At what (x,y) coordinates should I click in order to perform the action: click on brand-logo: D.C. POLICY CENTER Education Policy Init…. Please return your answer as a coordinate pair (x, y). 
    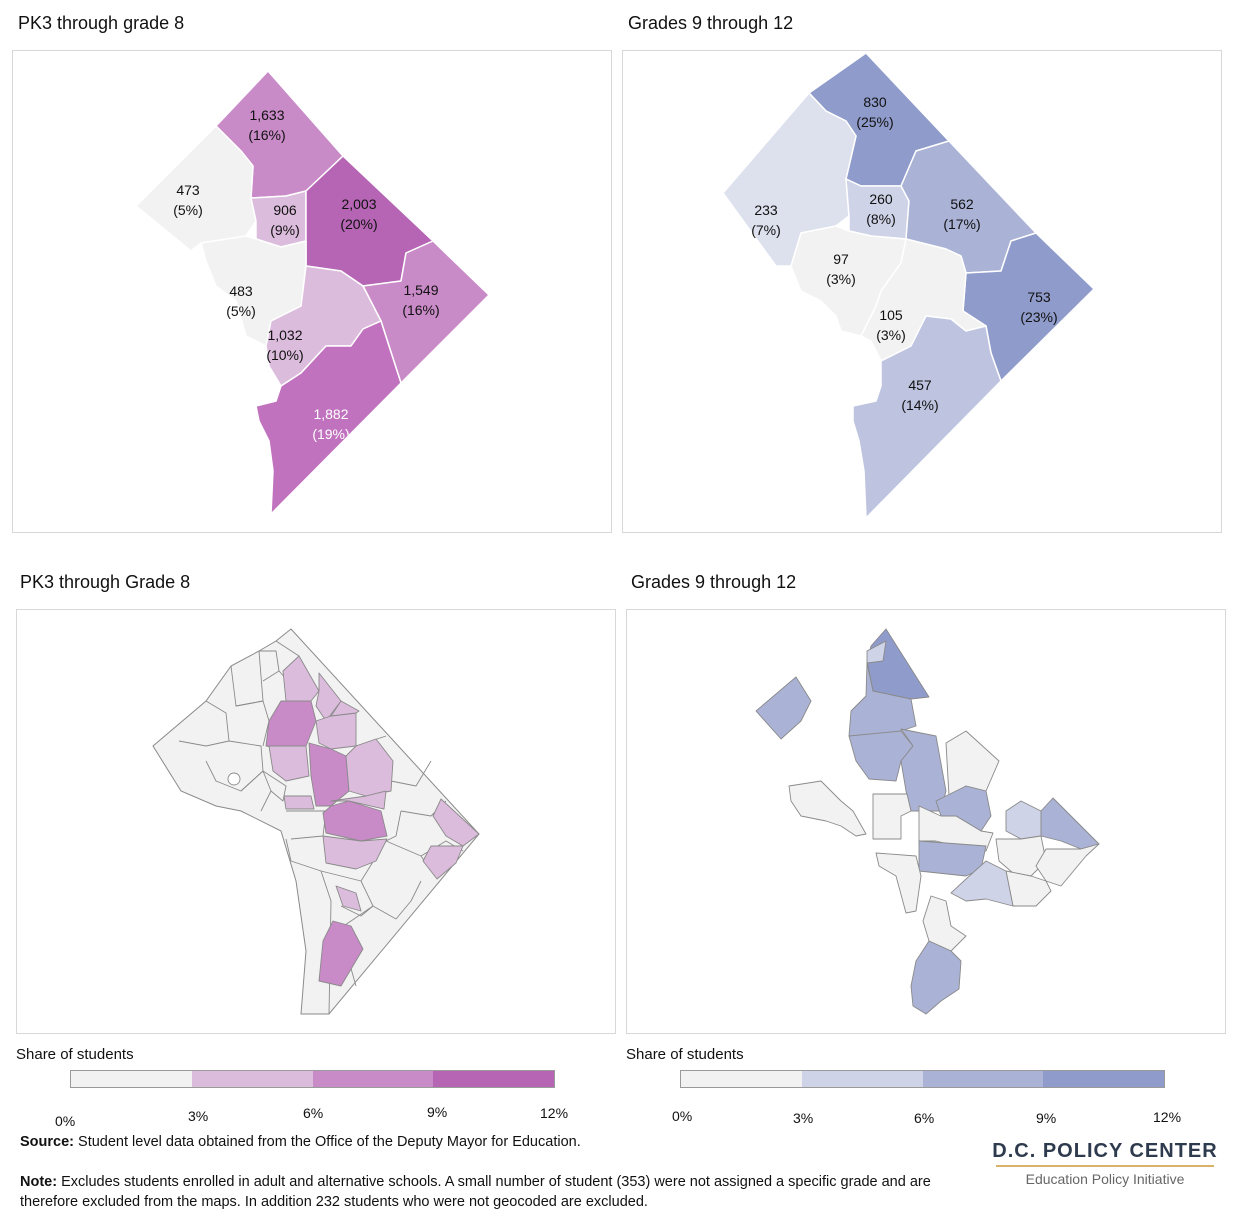
    Looking at the image, I should click on (1105, 1163).